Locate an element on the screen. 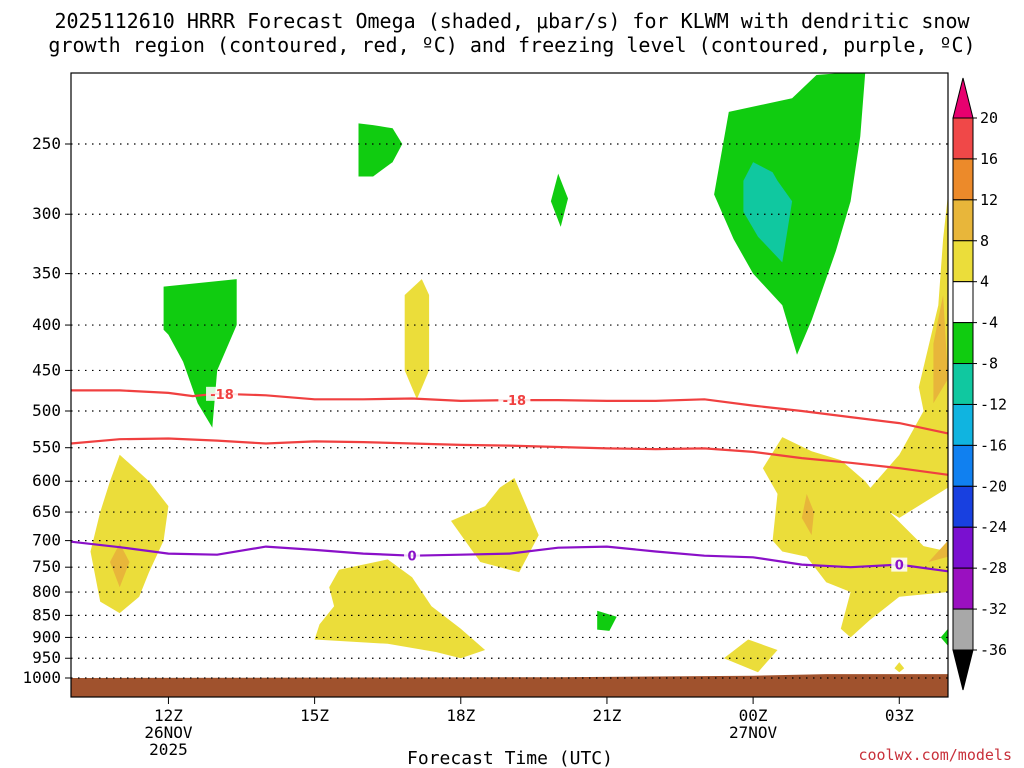 This screenshot has height=768, width=1024. x-tick-label-21z: 21Z is located at coordinates (606, 715).